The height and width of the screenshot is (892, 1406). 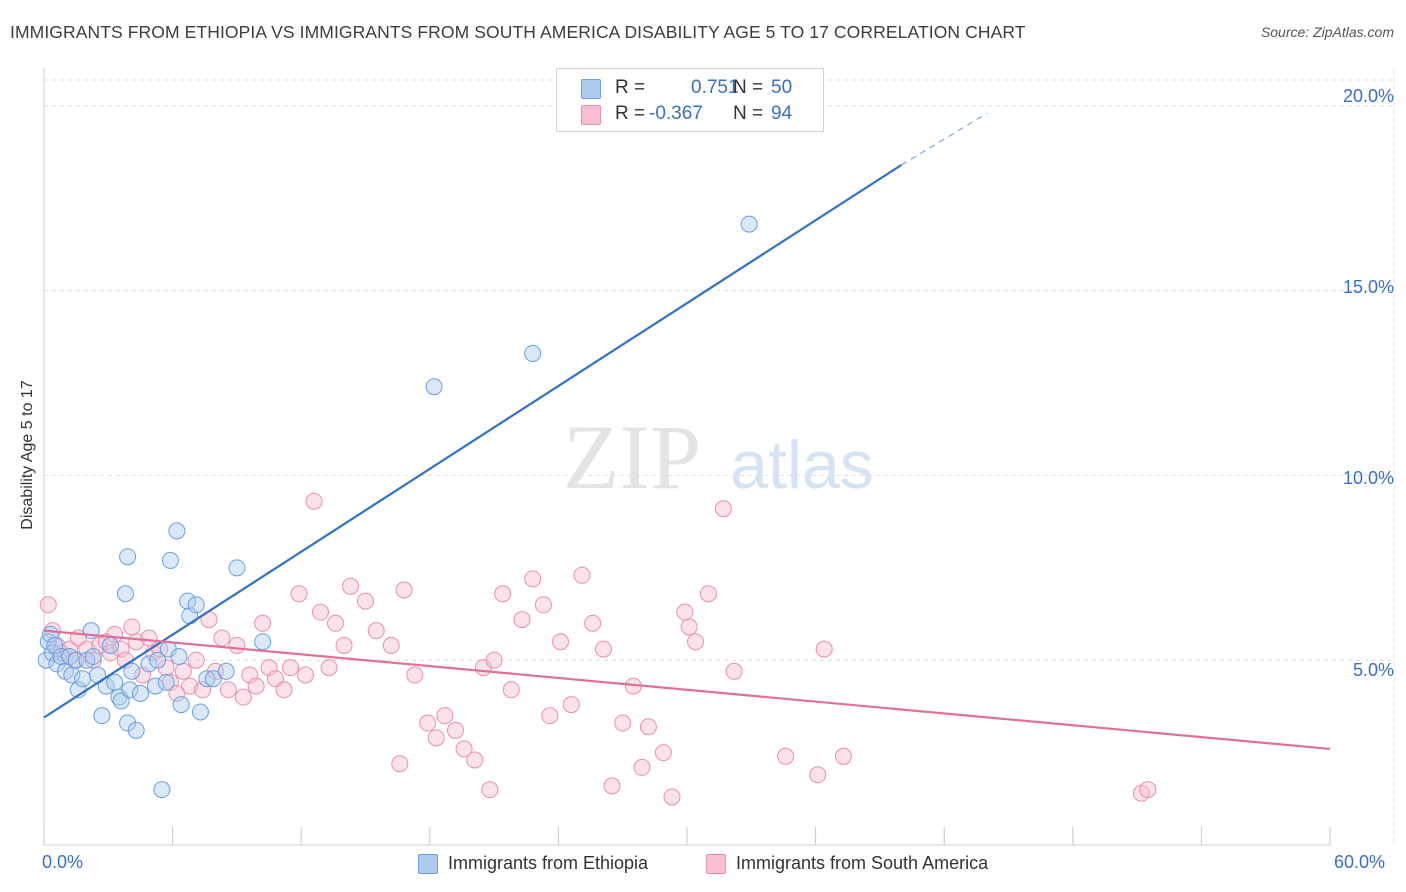 What do you see at coordinates (802, 465) in the screenshot?
I see `watermark-atlas: atlas` at bounding box center [802, 465].